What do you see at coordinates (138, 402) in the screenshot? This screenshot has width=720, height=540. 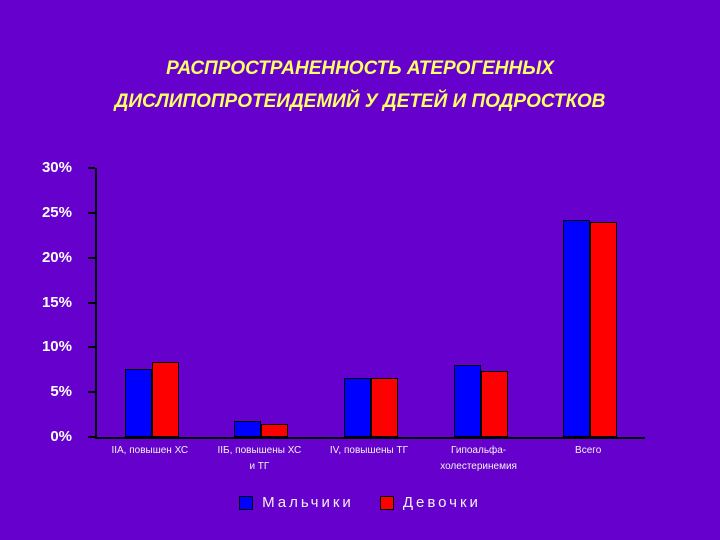 I see `bar-series1-cat1` at bounding box center [138, 402].